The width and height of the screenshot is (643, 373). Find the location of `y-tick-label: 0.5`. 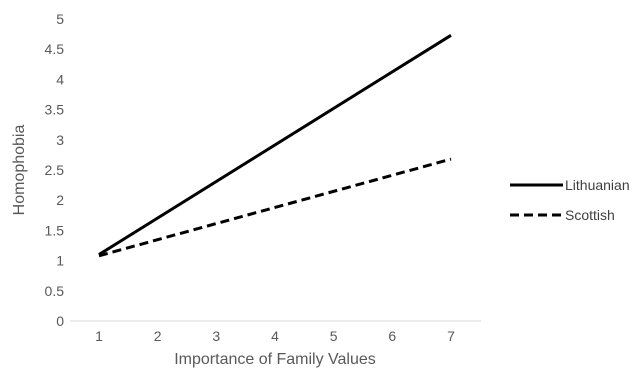

y-tick-label: 0.5 is located at coordinates (55, 291).